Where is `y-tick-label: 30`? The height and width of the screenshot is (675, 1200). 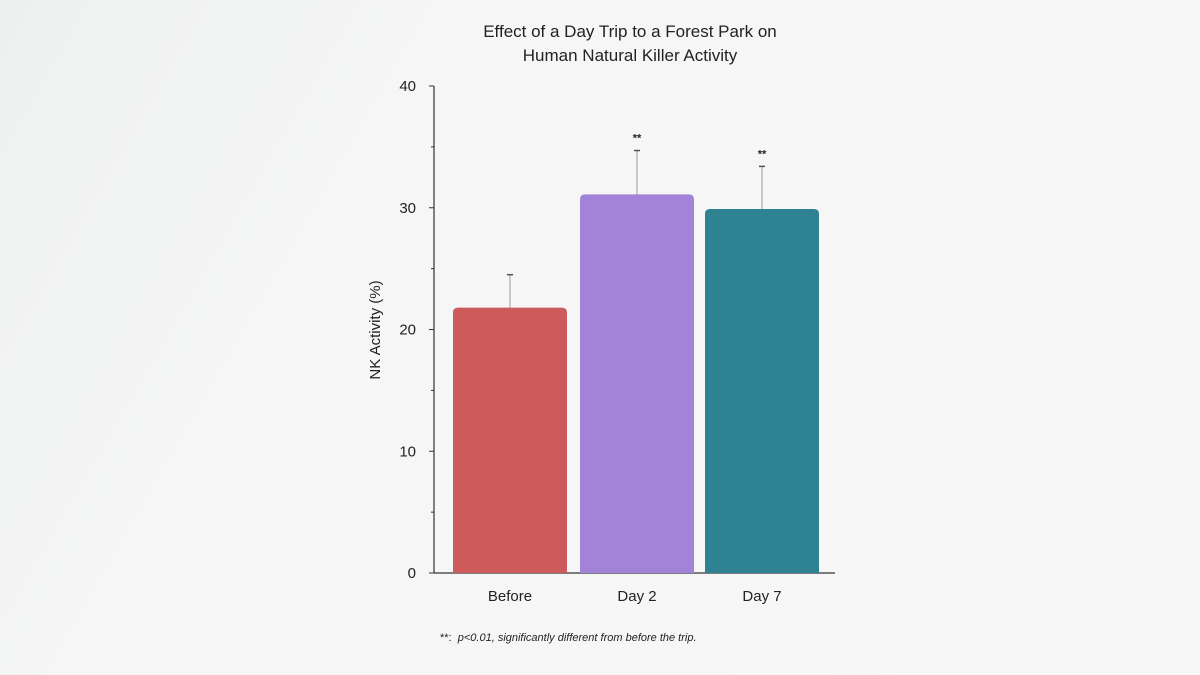 y-tick-label: 30 is located at coordinates (407, 208).